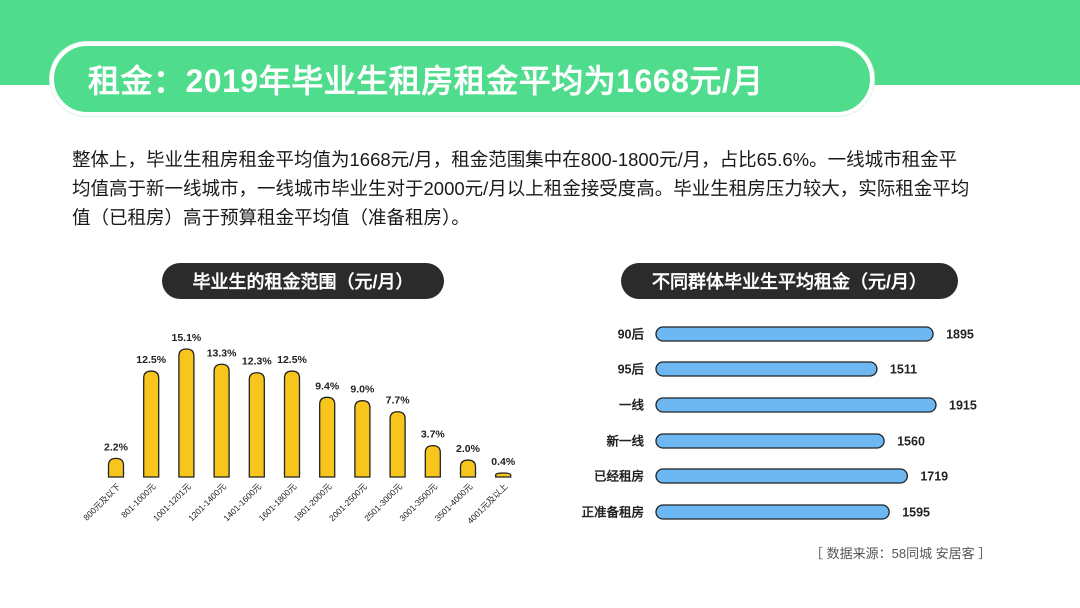  Describe the element at coordinates (625, 441) in the screenshot. I see `group-rent-category-label: 新一线` at that location.